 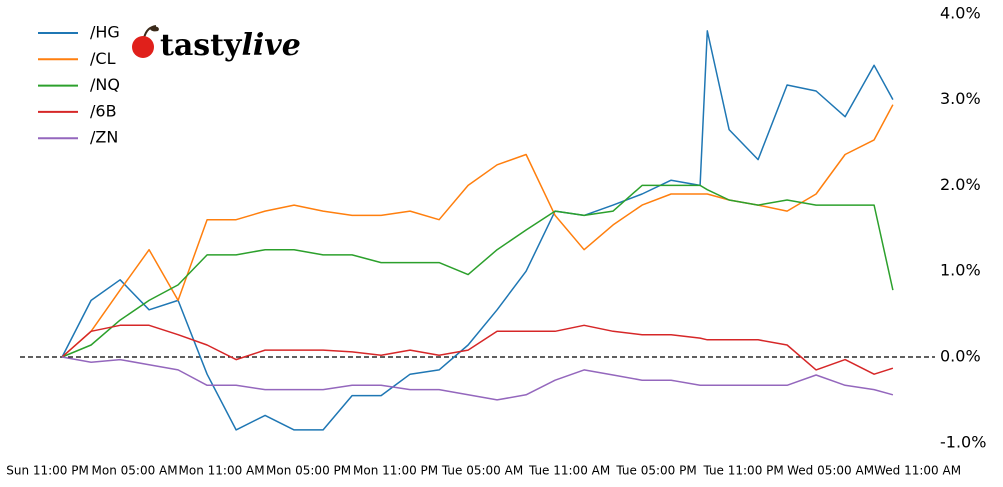 I want to click on y-tick-label: 2.0%, so click(x=960, y=184).